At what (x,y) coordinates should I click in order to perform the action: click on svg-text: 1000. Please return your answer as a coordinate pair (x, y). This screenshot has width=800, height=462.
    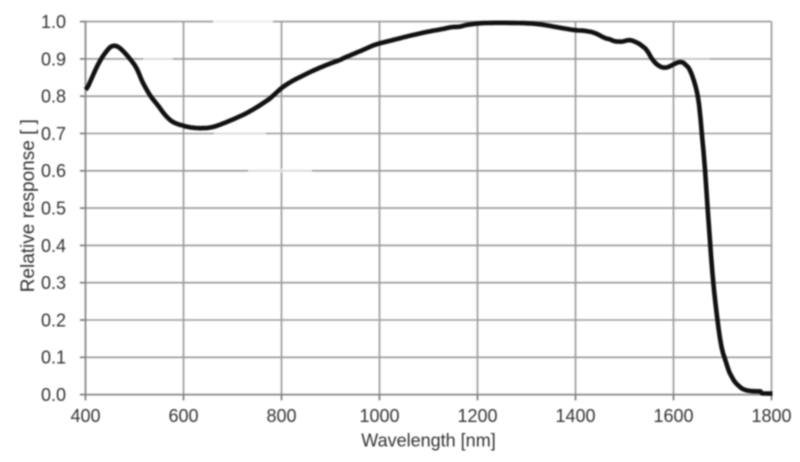
    Looking at the image, I should click on (379, 416).